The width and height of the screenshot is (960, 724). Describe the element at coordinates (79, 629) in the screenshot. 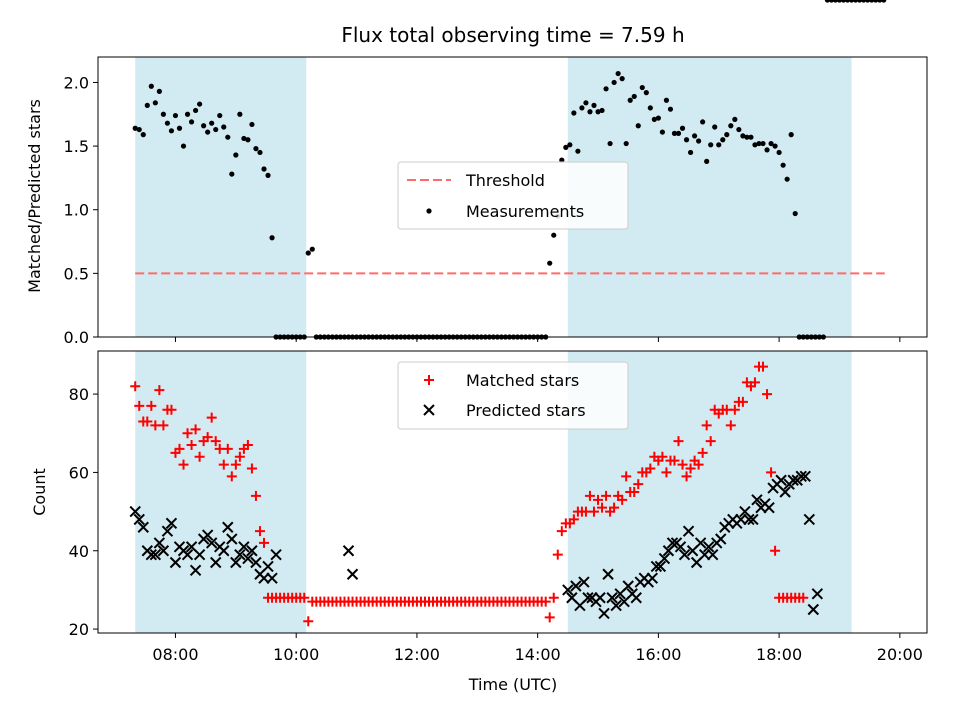

I see `bottom-y-tick-label: 20` at that location.